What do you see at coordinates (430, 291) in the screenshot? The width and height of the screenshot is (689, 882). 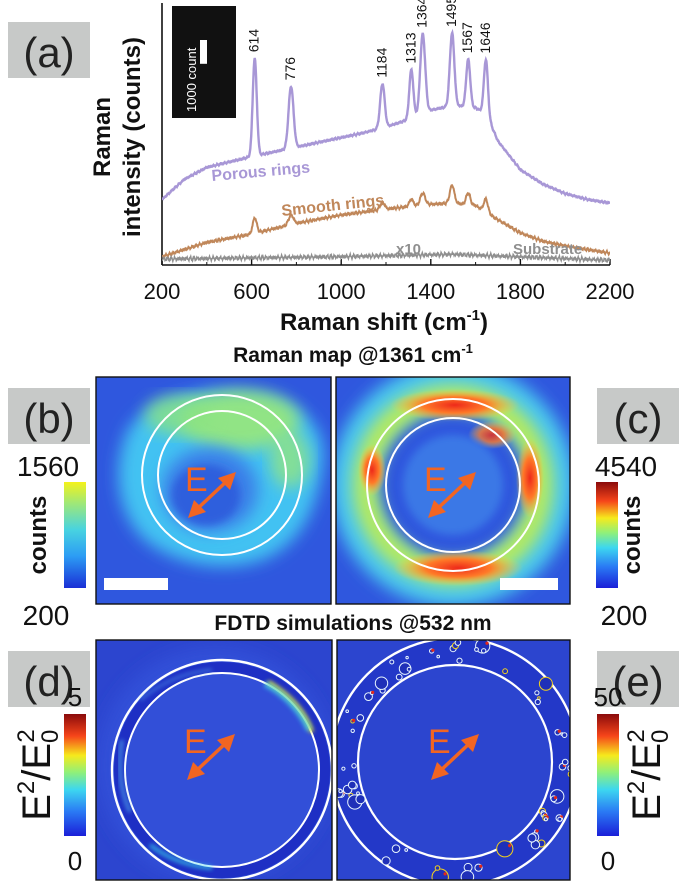 I see `x-tick-label: 1400` at bounding box center [430, 291].